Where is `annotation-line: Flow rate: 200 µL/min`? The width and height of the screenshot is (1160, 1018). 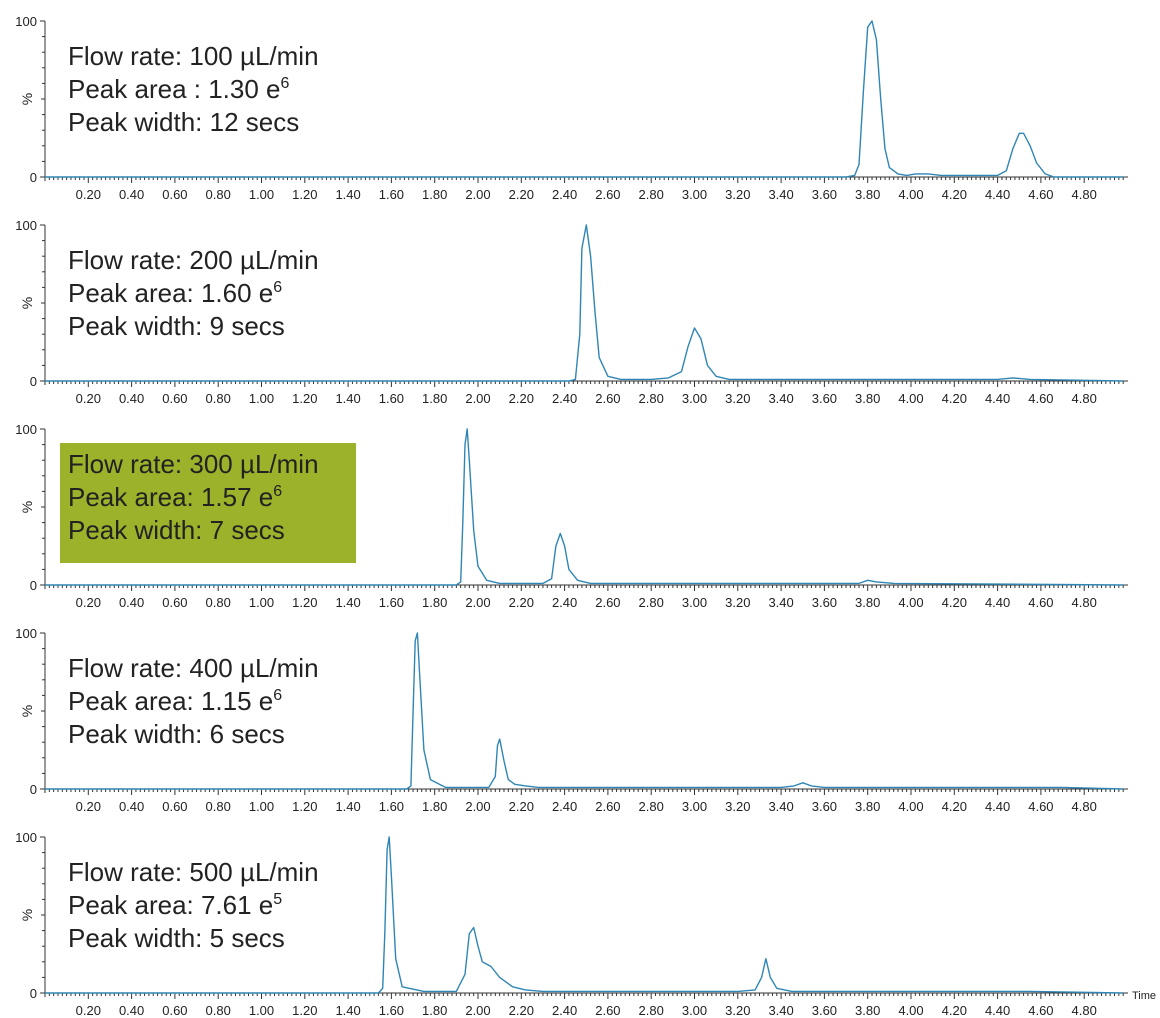
annotation-line: Flow rate: 200 µL/min is located at coordinates (193, 260).